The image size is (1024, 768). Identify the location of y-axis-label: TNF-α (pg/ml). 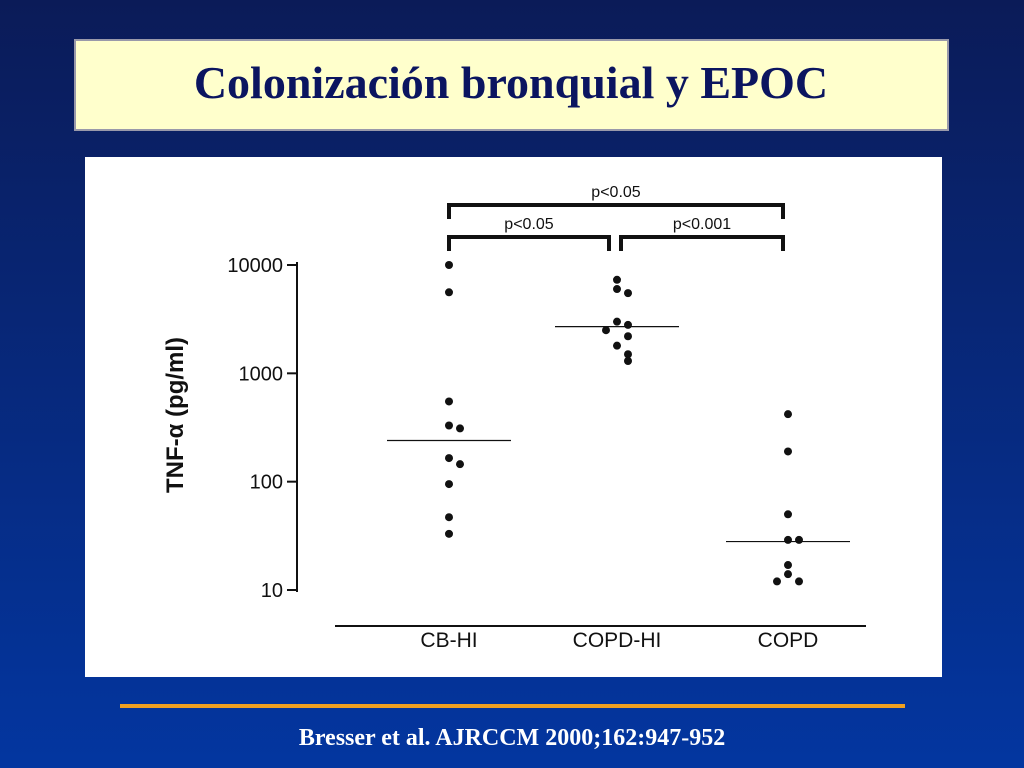
(175, 415).